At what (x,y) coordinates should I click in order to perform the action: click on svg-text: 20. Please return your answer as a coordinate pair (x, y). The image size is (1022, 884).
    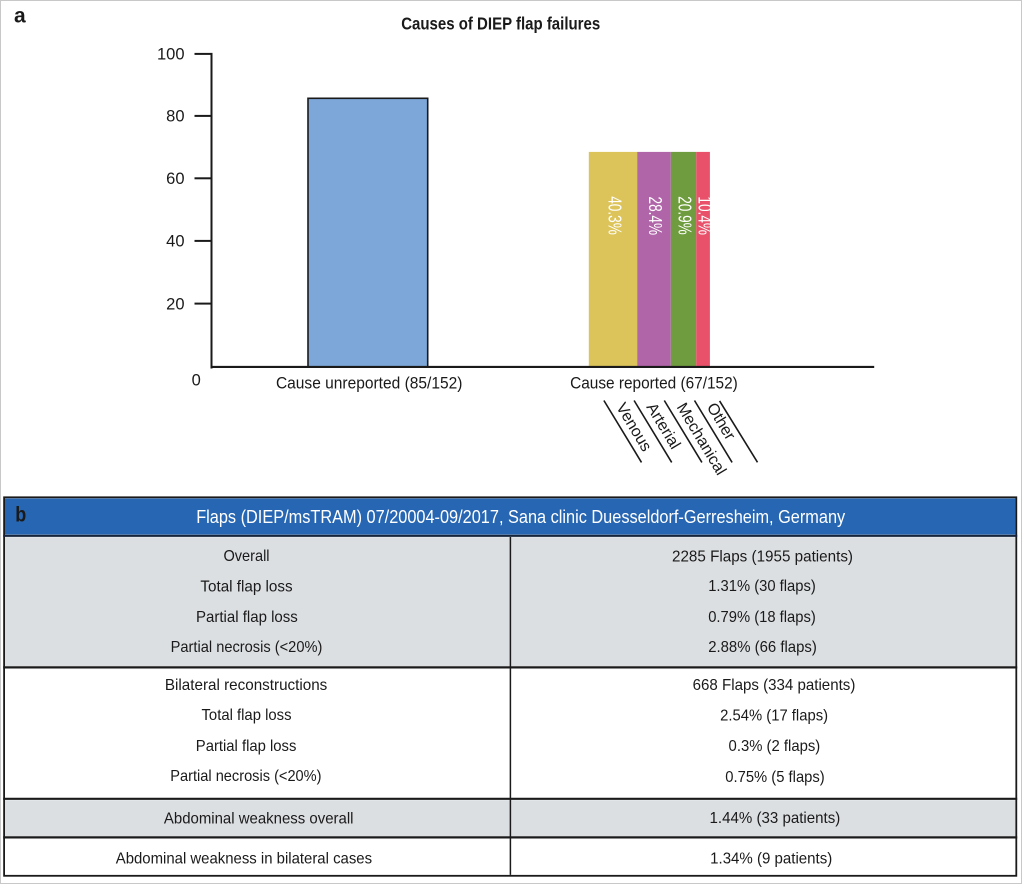
    Looking at the image, I should click on (175, 304).